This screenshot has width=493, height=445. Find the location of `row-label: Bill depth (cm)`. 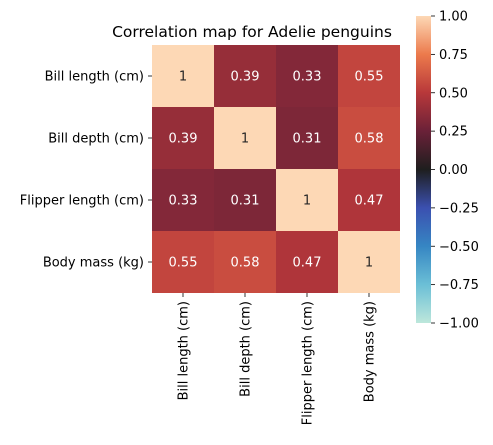

row-label: Bill depth (cm) is located at coordinates (96, 139).